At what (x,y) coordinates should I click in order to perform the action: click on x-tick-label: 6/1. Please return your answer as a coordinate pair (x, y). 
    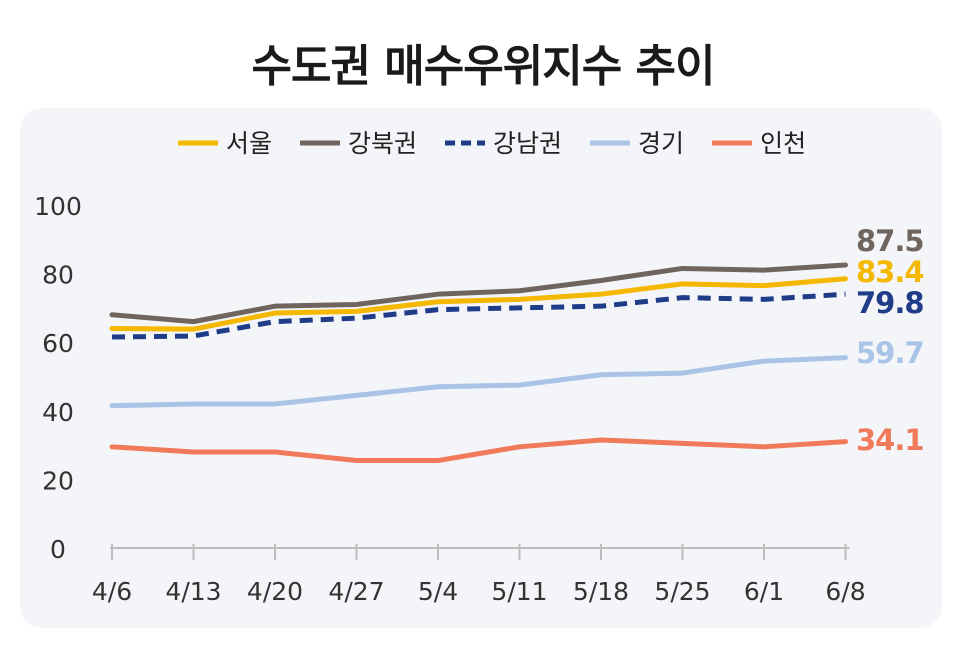
    Looking at the image, I should click on (764, 591).